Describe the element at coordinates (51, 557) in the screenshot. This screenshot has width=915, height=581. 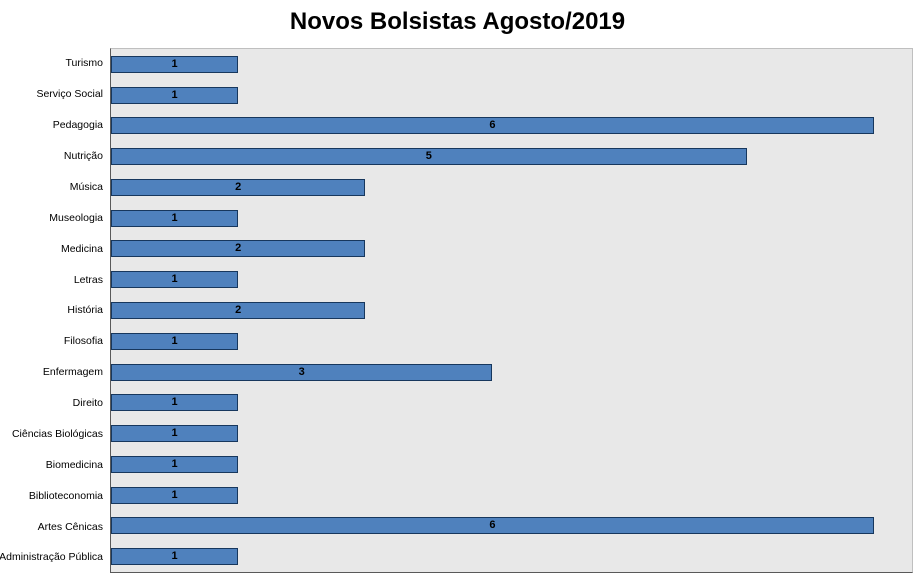
I see `category-label: Administração Pública` at that location.